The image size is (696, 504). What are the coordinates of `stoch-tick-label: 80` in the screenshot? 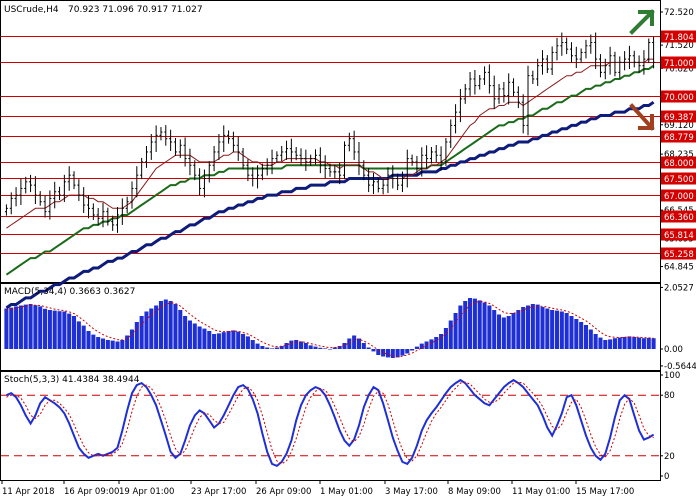 It's located at (669, 396).